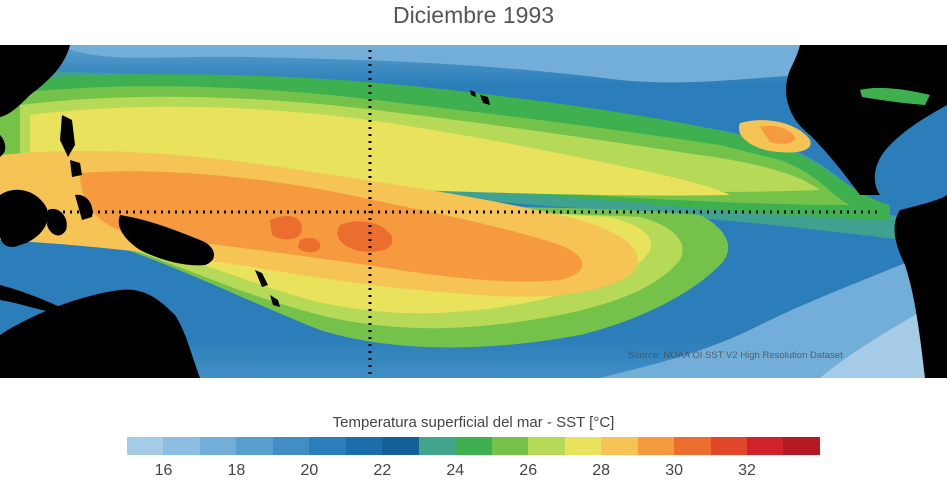 The image size is (947, 480). I want to click on map-title: Diciembre 1993, so click(473, 15).